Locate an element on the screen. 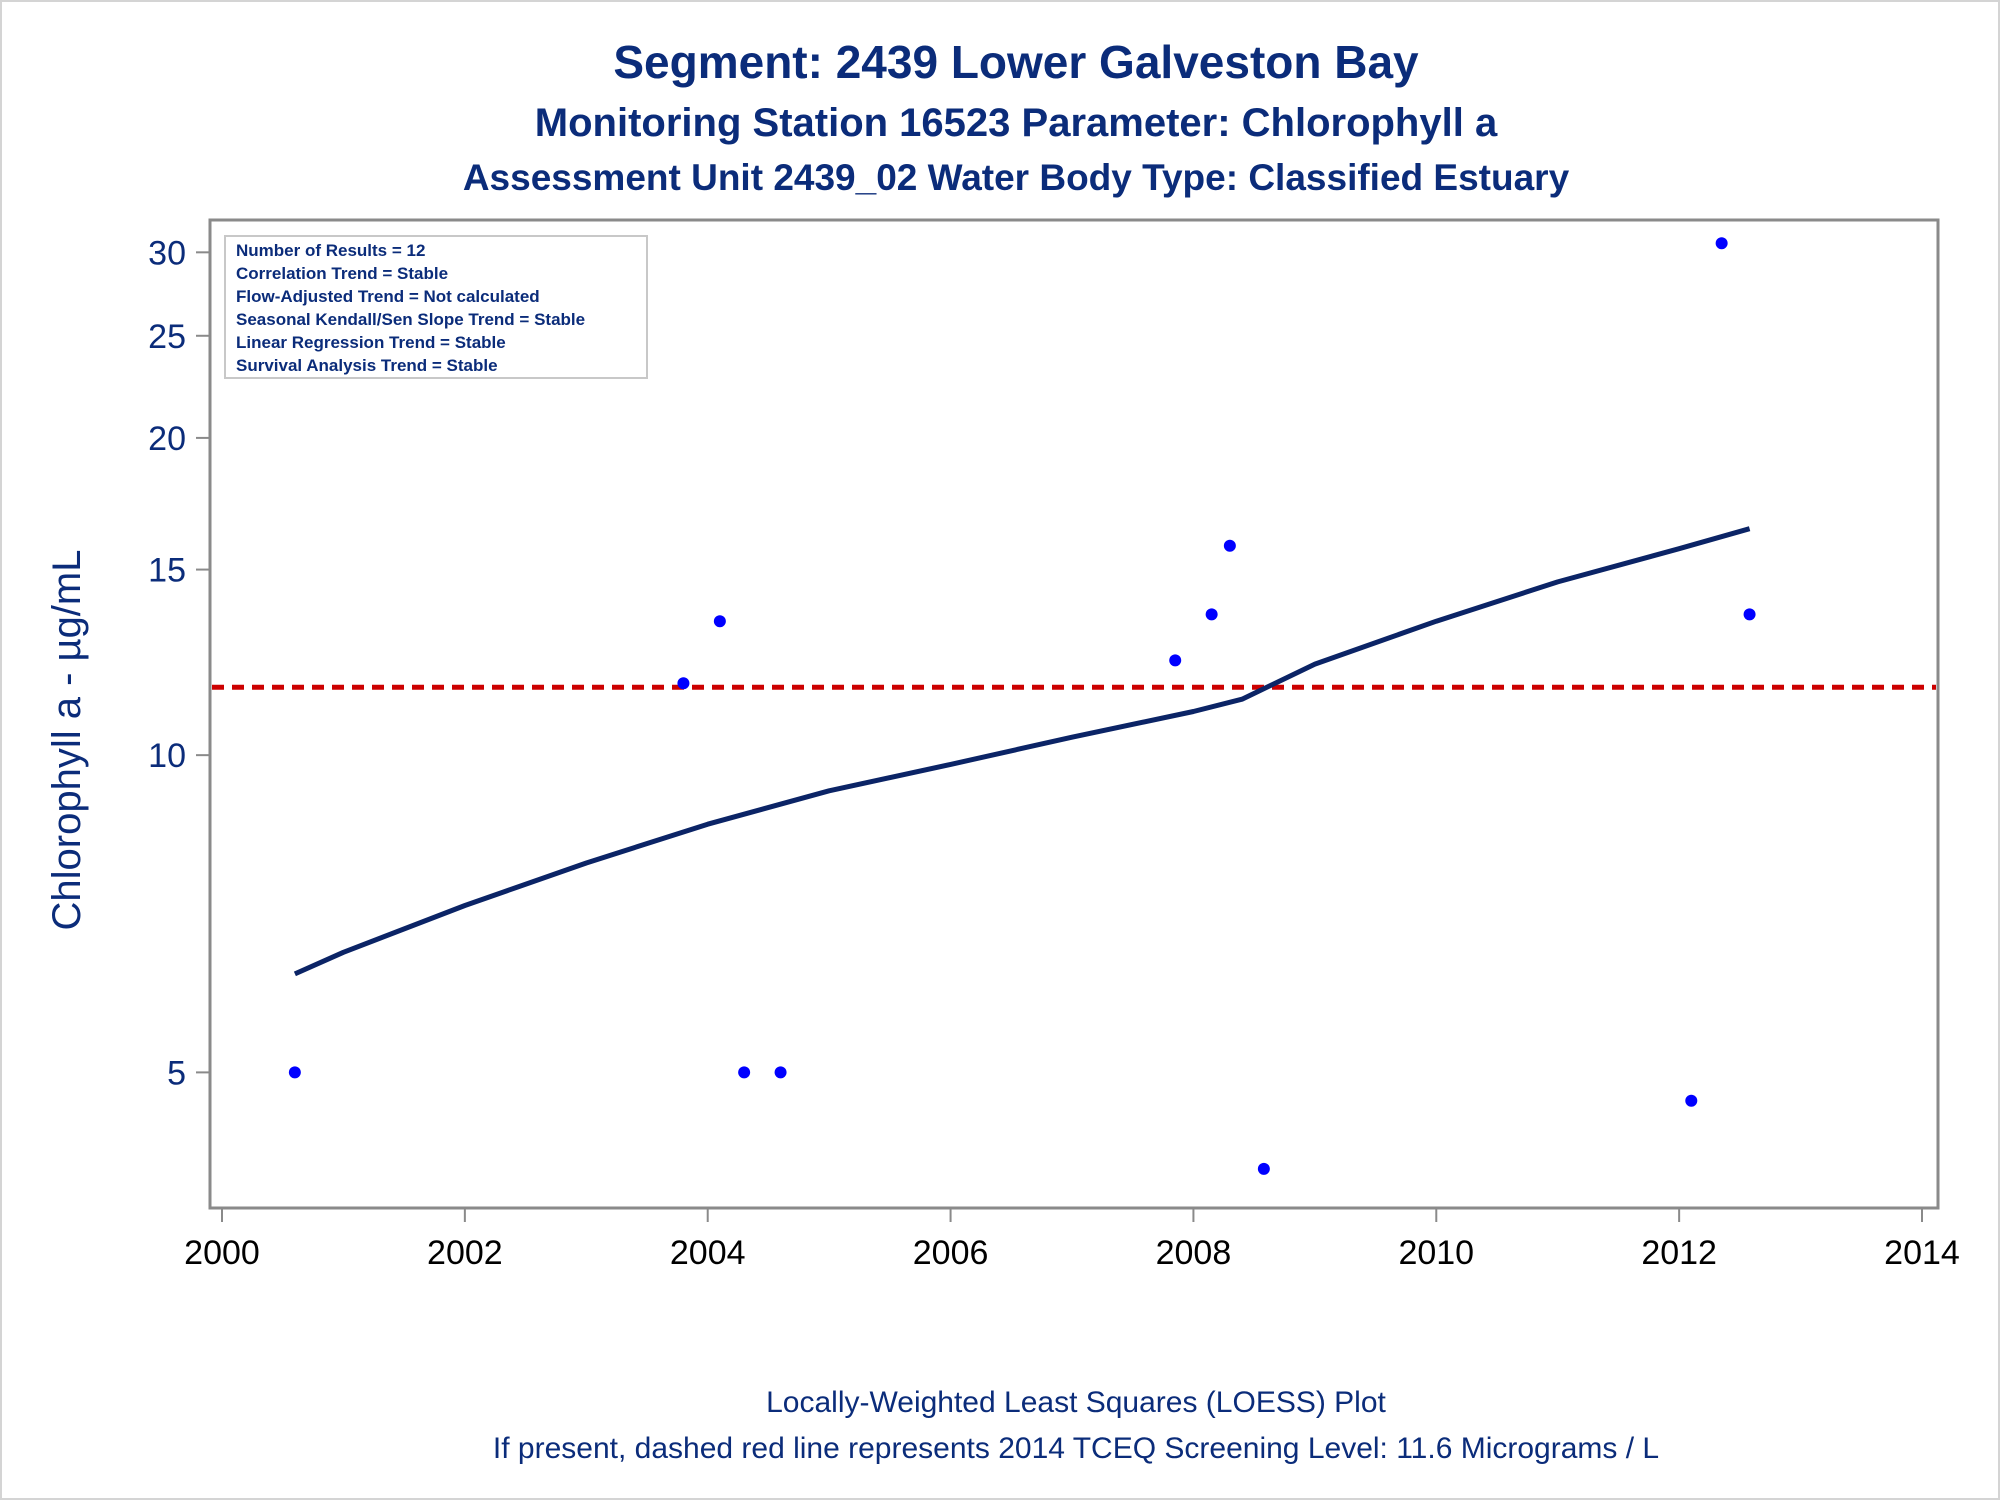  y-tick-label: 20 is located at coordinates (167, 439).